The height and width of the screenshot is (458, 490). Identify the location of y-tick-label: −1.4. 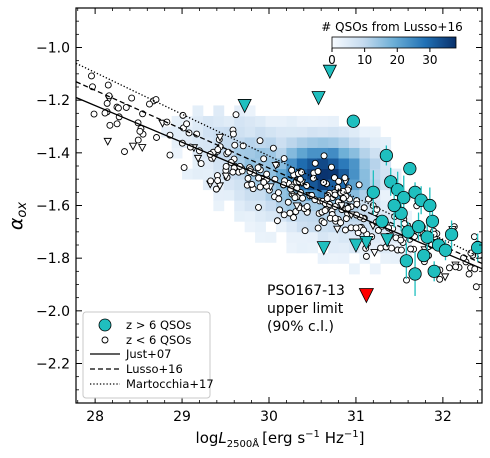
(53, 154).